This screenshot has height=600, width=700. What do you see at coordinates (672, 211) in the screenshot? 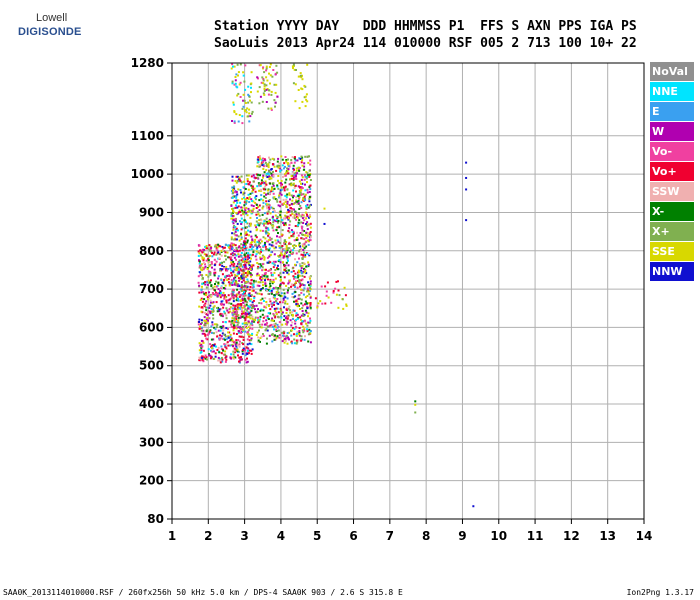
I see `legend-entry-x: X-` at bounding box center [672, 211].